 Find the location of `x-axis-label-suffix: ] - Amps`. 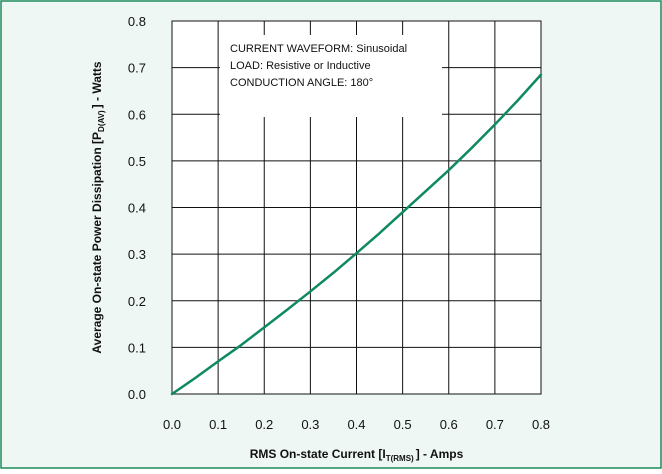

x-axis-label-suffix: ] - Amps is located at coordinates (440, 454).